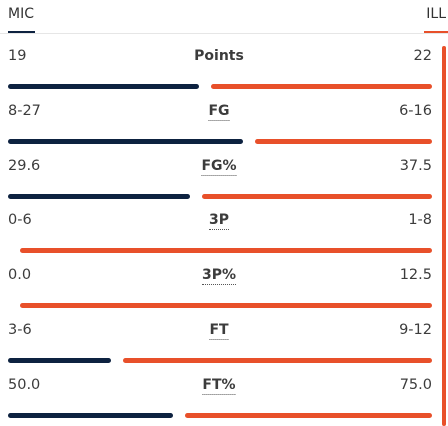 The height and width of the screenshot is (426, 448). What do you see at coordinates (20, 220) in the screenshot?
I see `away-value: 0-6` at bounding box center [20, 220].